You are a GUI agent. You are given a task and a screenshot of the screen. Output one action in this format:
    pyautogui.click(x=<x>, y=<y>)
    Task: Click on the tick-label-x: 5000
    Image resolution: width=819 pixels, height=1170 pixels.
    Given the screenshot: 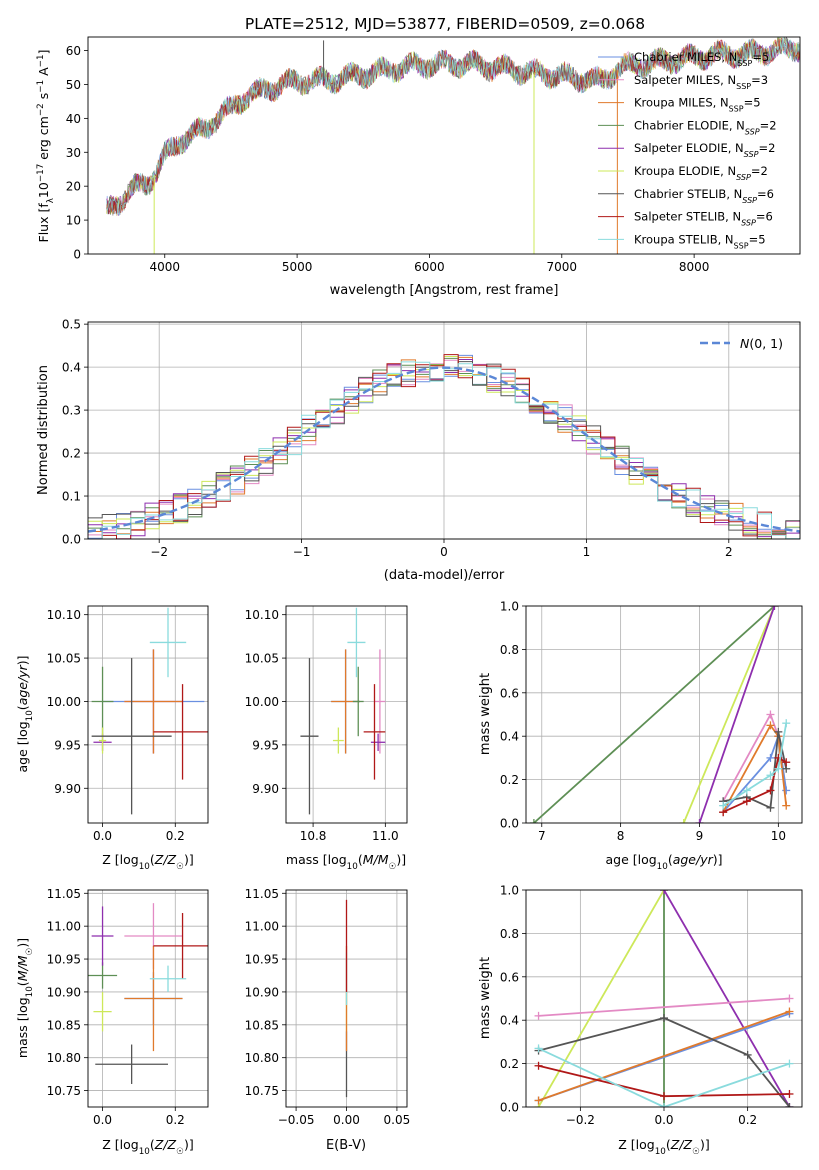 What is the action you would take?
    pyautogui.click(x=297, y=267)
    